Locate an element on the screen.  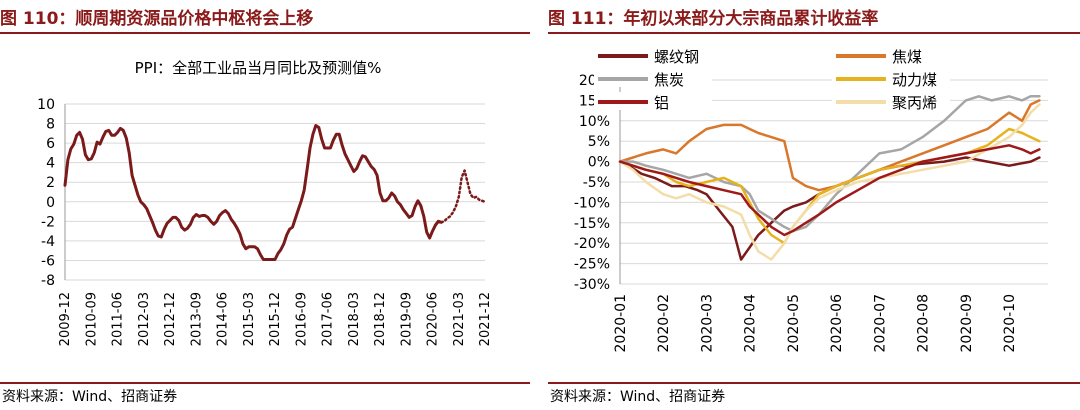
chart-title: PPI：全部工业品当月同比及预测值% is located at coordinates (258, 68).